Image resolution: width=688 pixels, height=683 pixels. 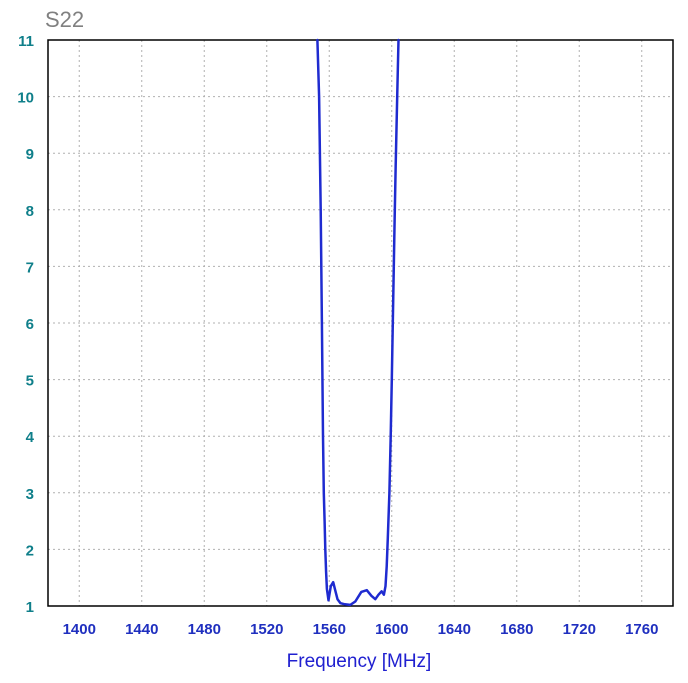 What do you see at coordinates (30, 211) in the screenshot?
I see `y-tick-label-8: 8` at bounding box center [30, 211].